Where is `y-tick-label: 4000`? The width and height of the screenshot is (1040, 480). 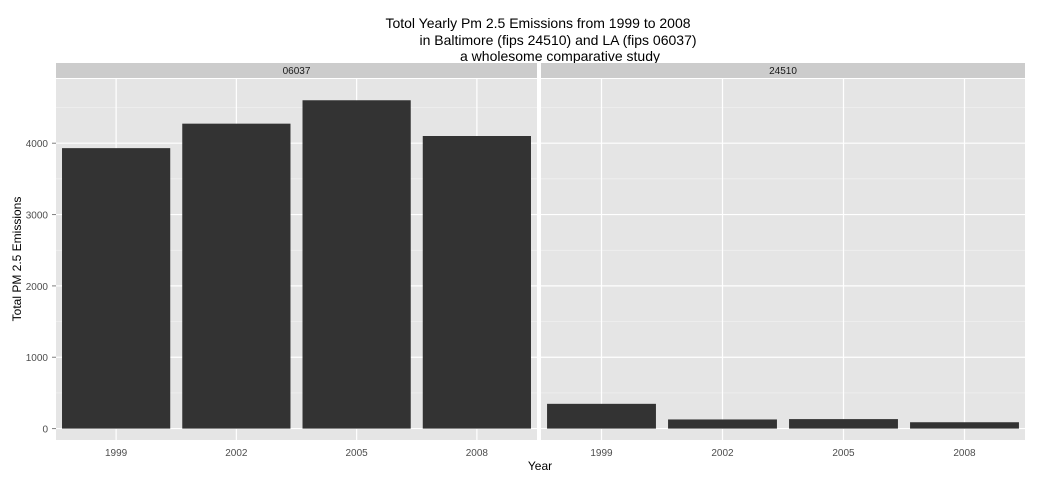
y-tick-label: 4000 is located at coordinates (37, 144).